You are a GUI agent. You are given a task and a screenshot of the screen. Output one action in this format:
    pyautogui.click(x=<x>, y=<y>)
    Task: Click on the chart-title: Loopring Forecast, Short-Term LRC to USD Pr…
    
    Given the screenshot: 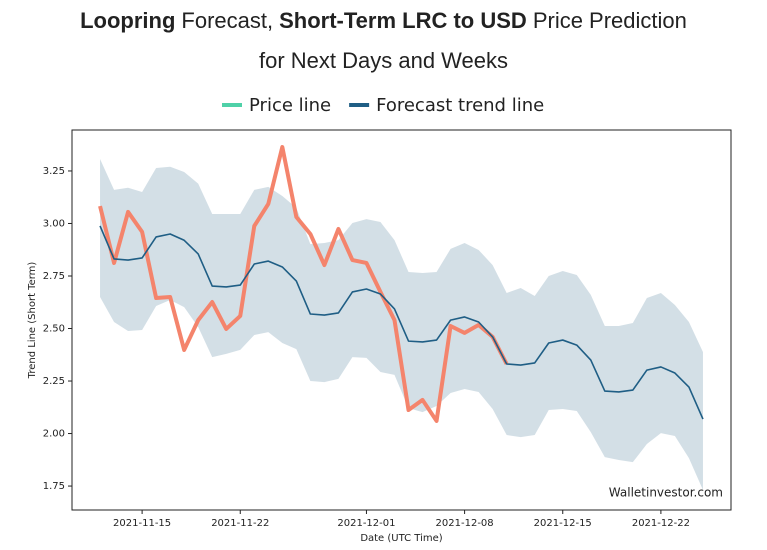 What is the action you would take?
    pyautogui.click(x=383, y=21)
    